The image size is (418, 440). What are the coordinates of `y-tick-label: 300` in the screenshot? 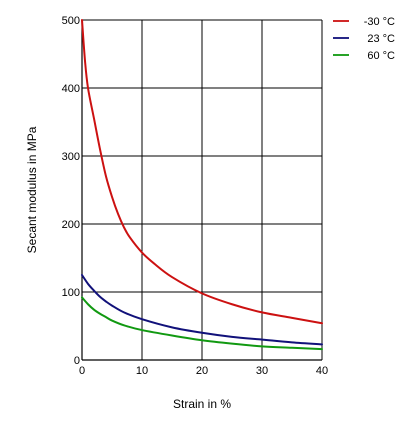 It's located at (71, 157).